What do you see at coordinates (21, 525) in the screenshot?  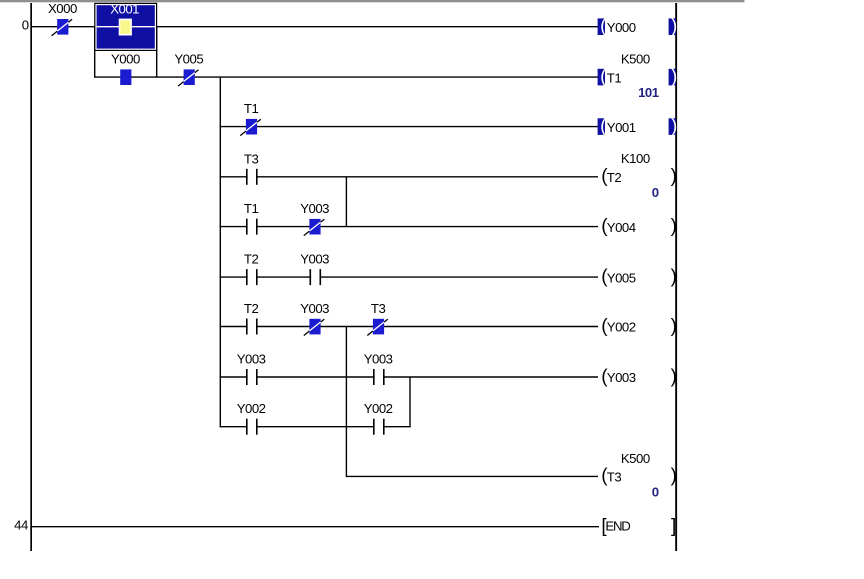 I see `svg-text: 44` at bounding box center [21, 525].